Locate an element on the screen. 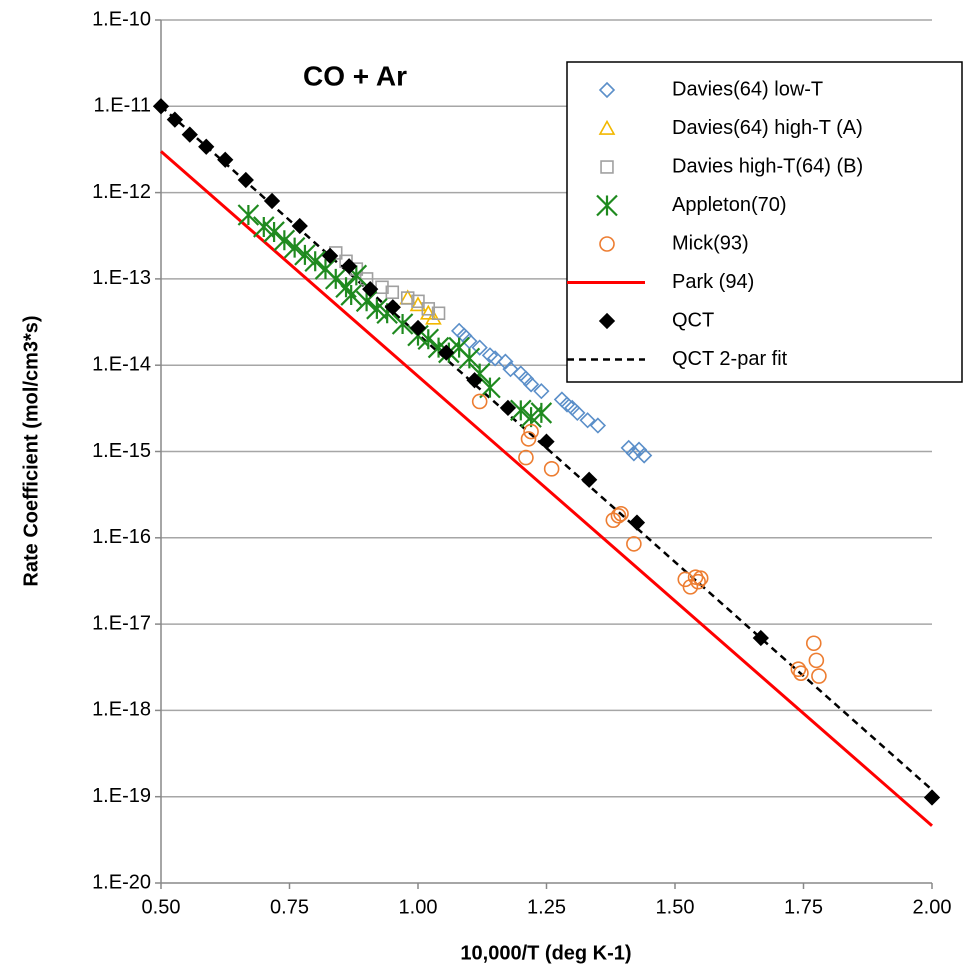 The height and width of the screenshot is (974, 963). x-tick-label: 1.00 is located at coordinates (418, 907).